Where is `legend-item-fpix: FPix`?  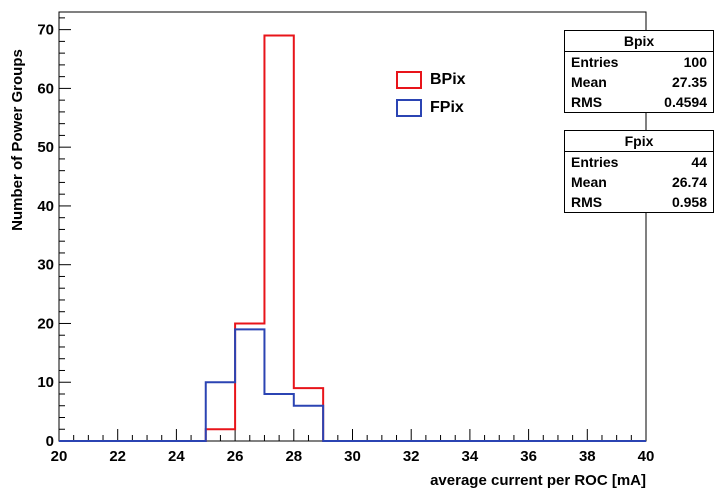
legend-item-fpix: FPix is located at coordinates (431, 108).